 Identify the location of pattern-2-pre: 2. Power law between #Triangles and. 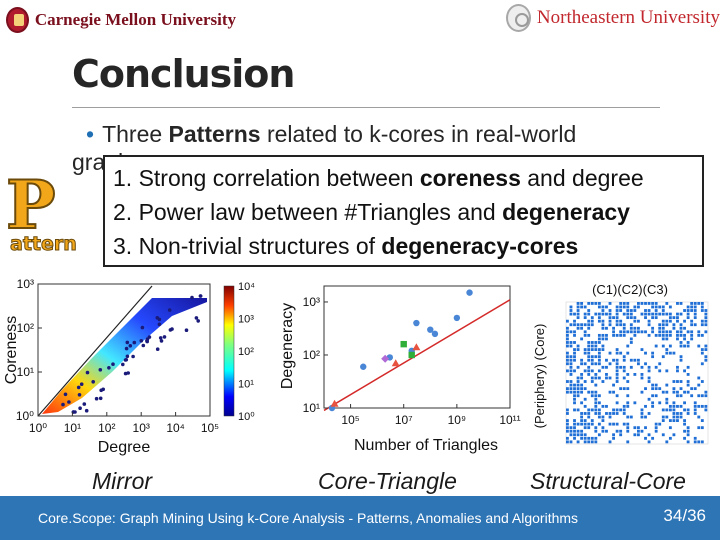
(308, 212).